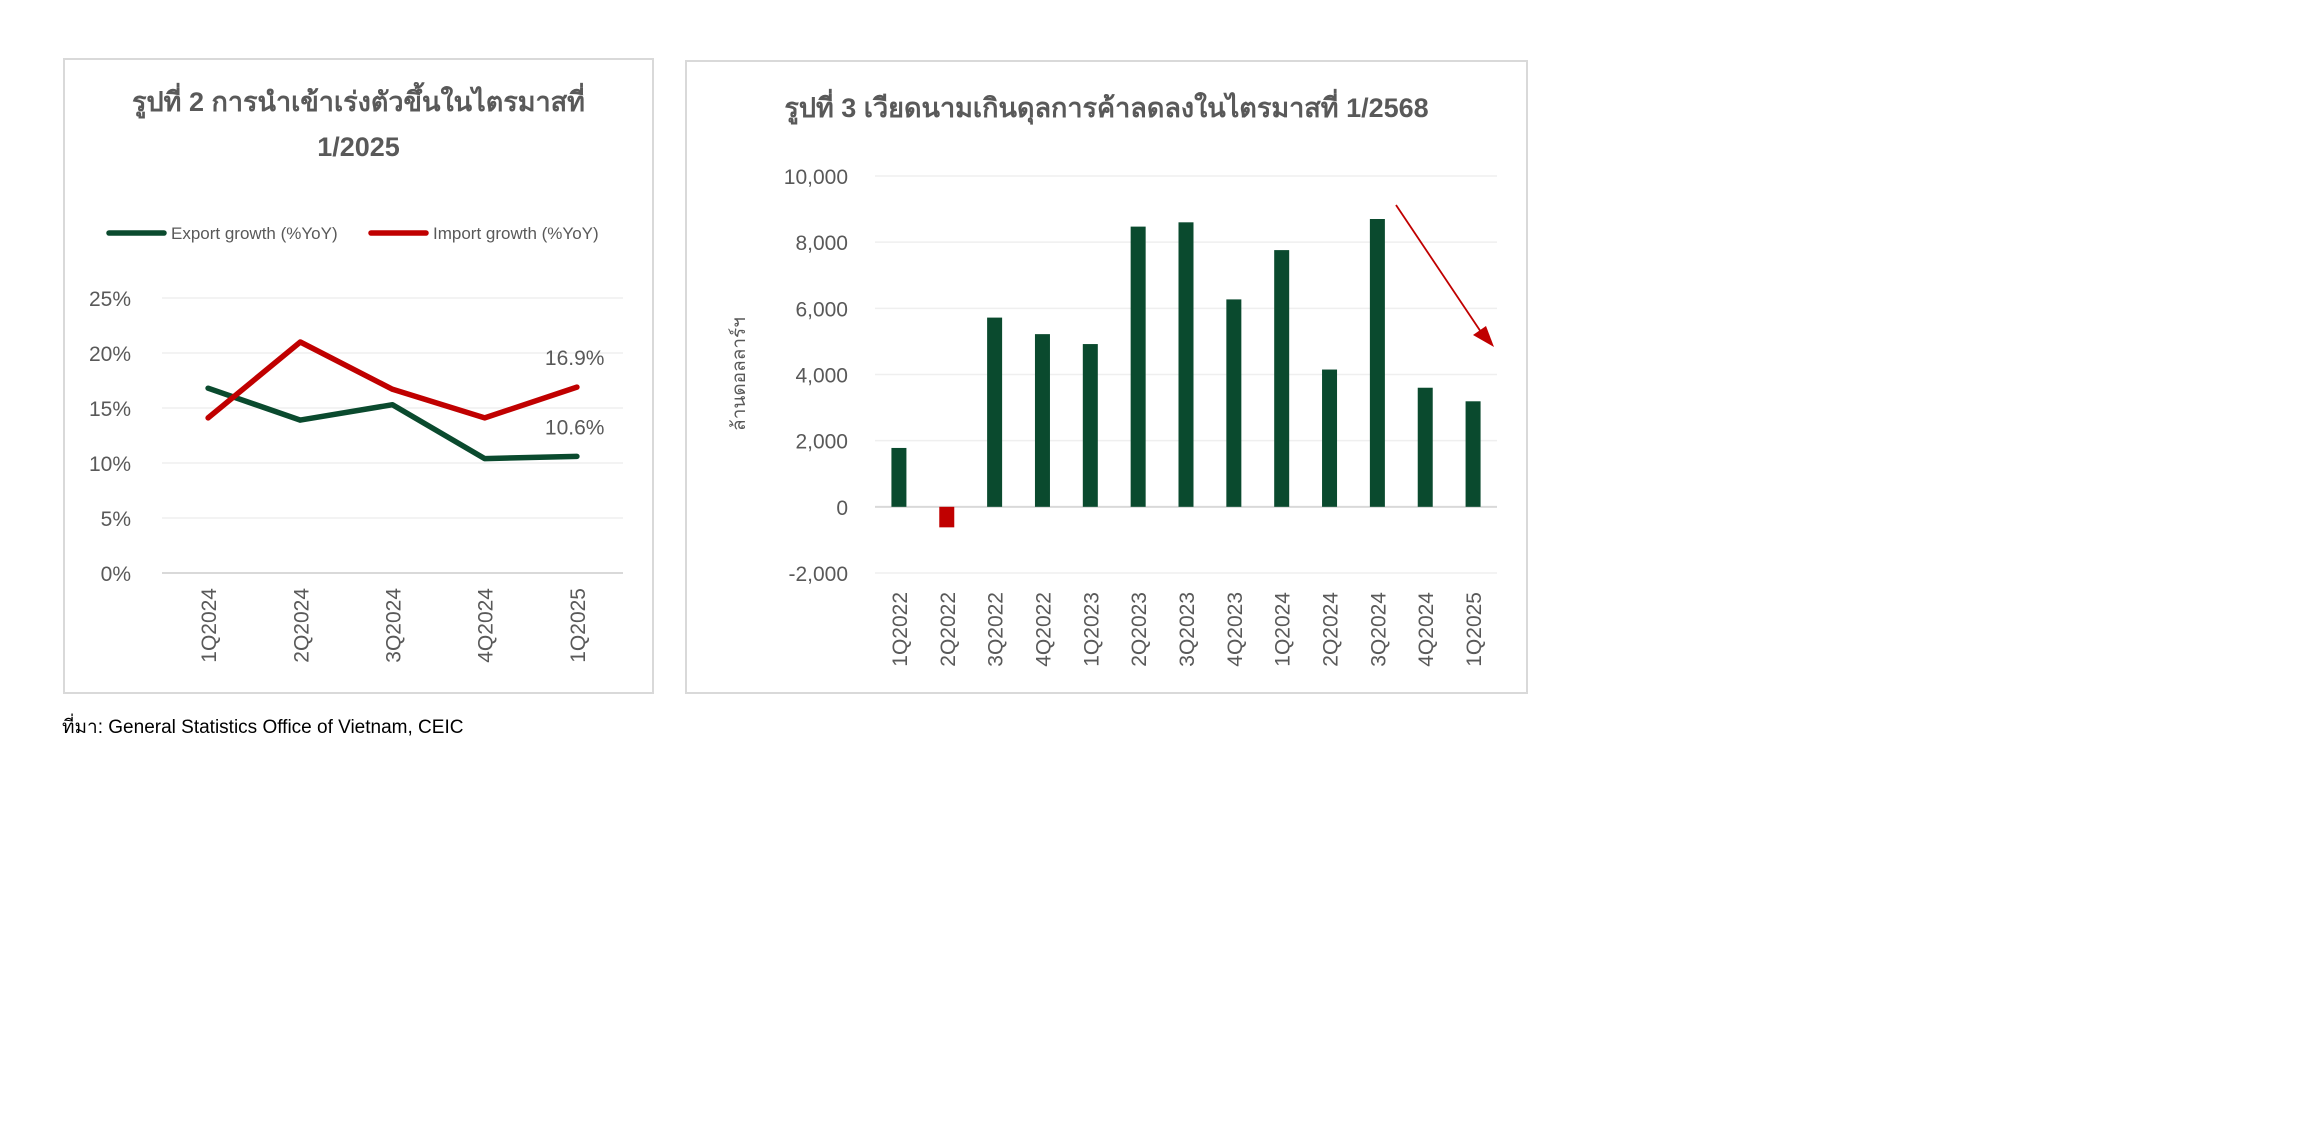  Describe the element at coordinates (110, 354) in the screenshot. I see `y-tick-label: 20%` at that location.